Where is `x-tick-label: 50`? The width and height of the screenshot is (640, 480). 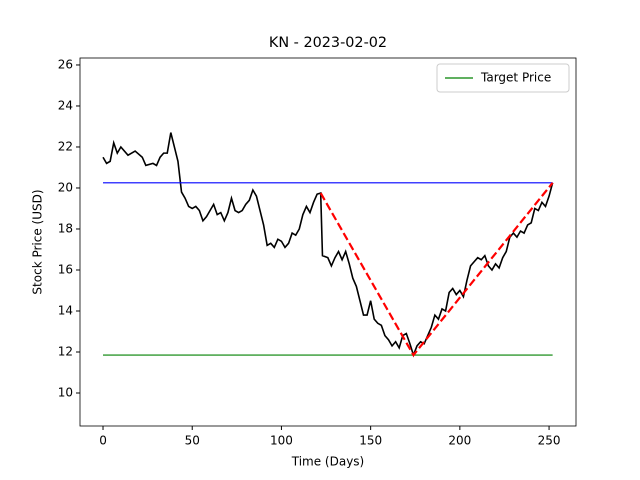 x-tick-label: 50 is located at coordinates (192, 441).